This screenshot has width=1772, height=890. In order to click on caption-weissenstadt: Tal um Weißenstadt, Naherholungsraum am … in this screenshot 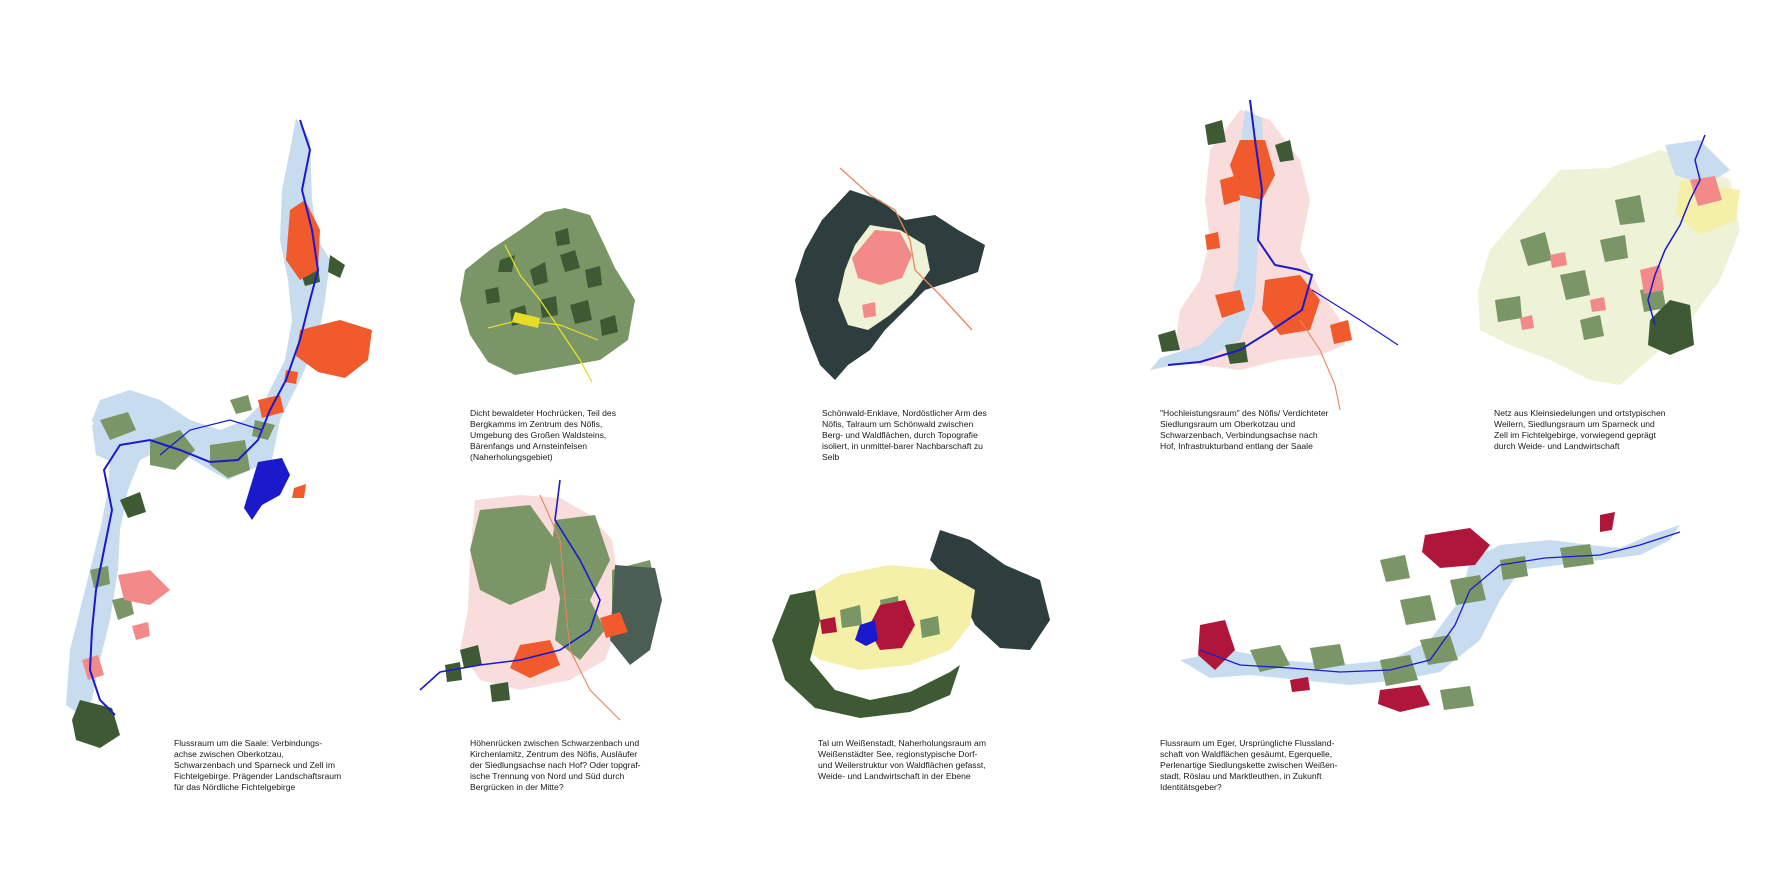, I will do `click(902, 759)`.